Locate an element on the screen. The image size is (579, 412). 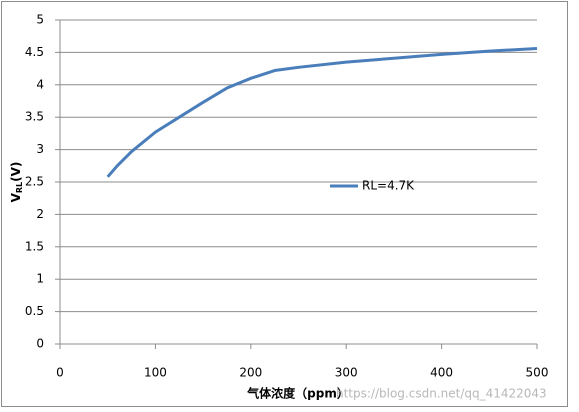
y-tick-label: 4 is located at coordinates (40, 84).